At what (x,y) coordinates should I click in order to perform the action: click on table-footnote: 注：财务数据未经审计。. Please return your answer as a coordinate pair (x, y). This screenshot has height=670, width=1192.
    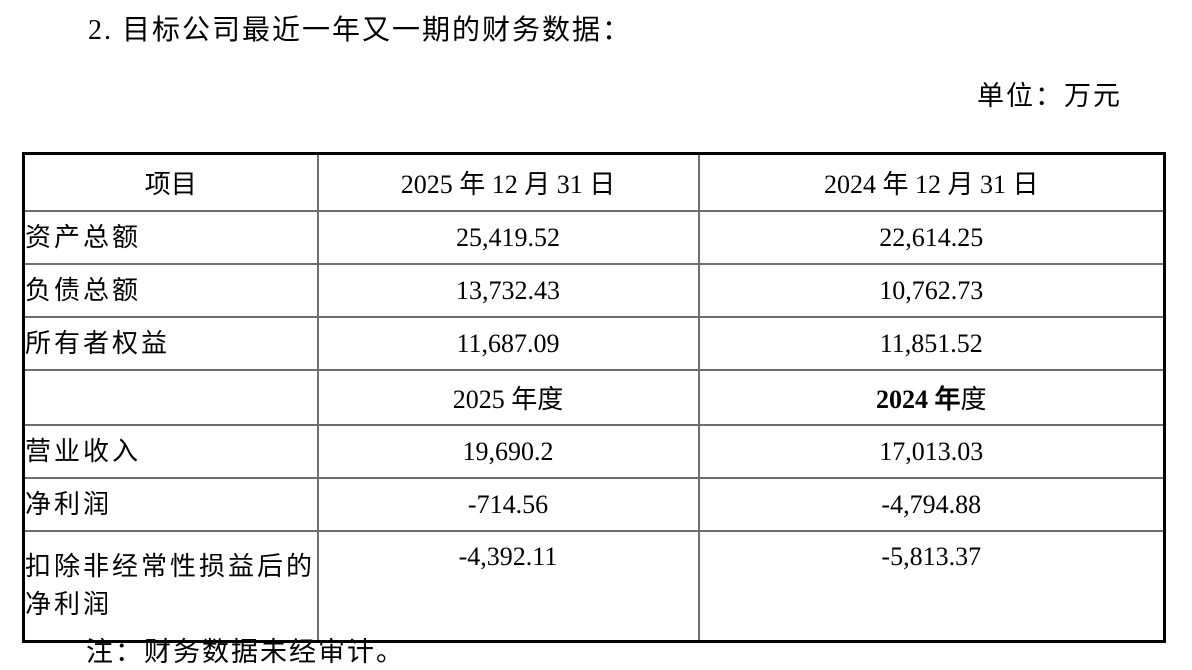
    Looking at the image, I should click on (245, 652).